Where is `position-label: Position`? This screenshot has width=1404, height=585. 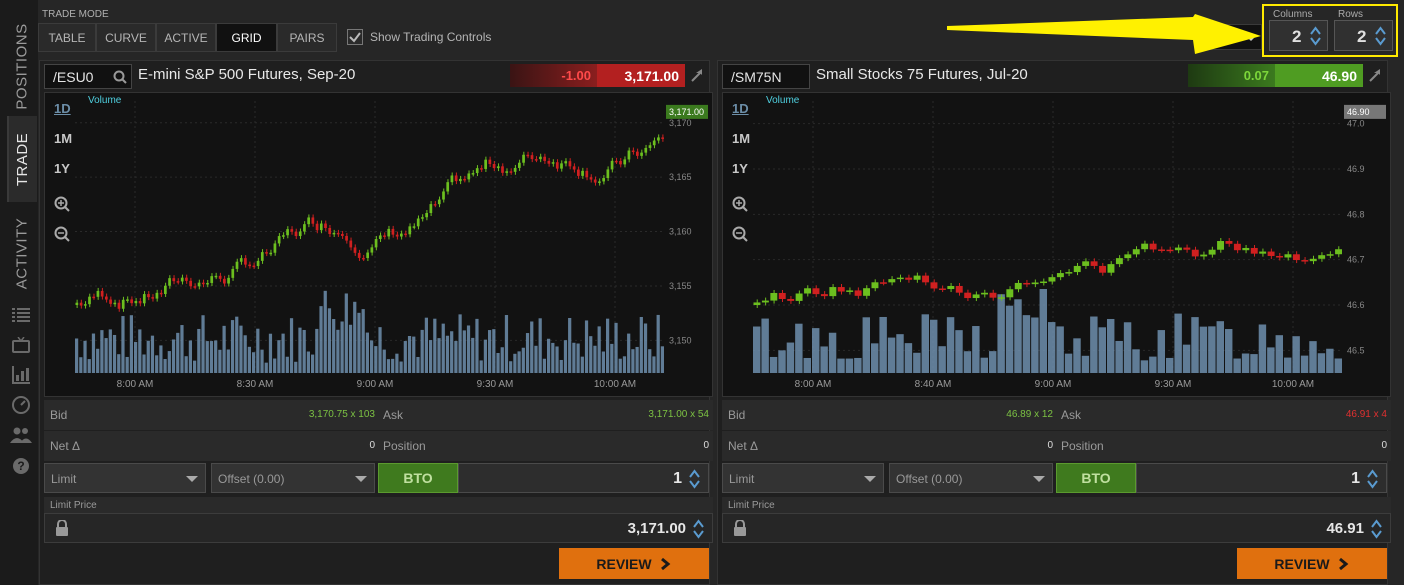 position-label: Position is located at coordinates (1082, 446).